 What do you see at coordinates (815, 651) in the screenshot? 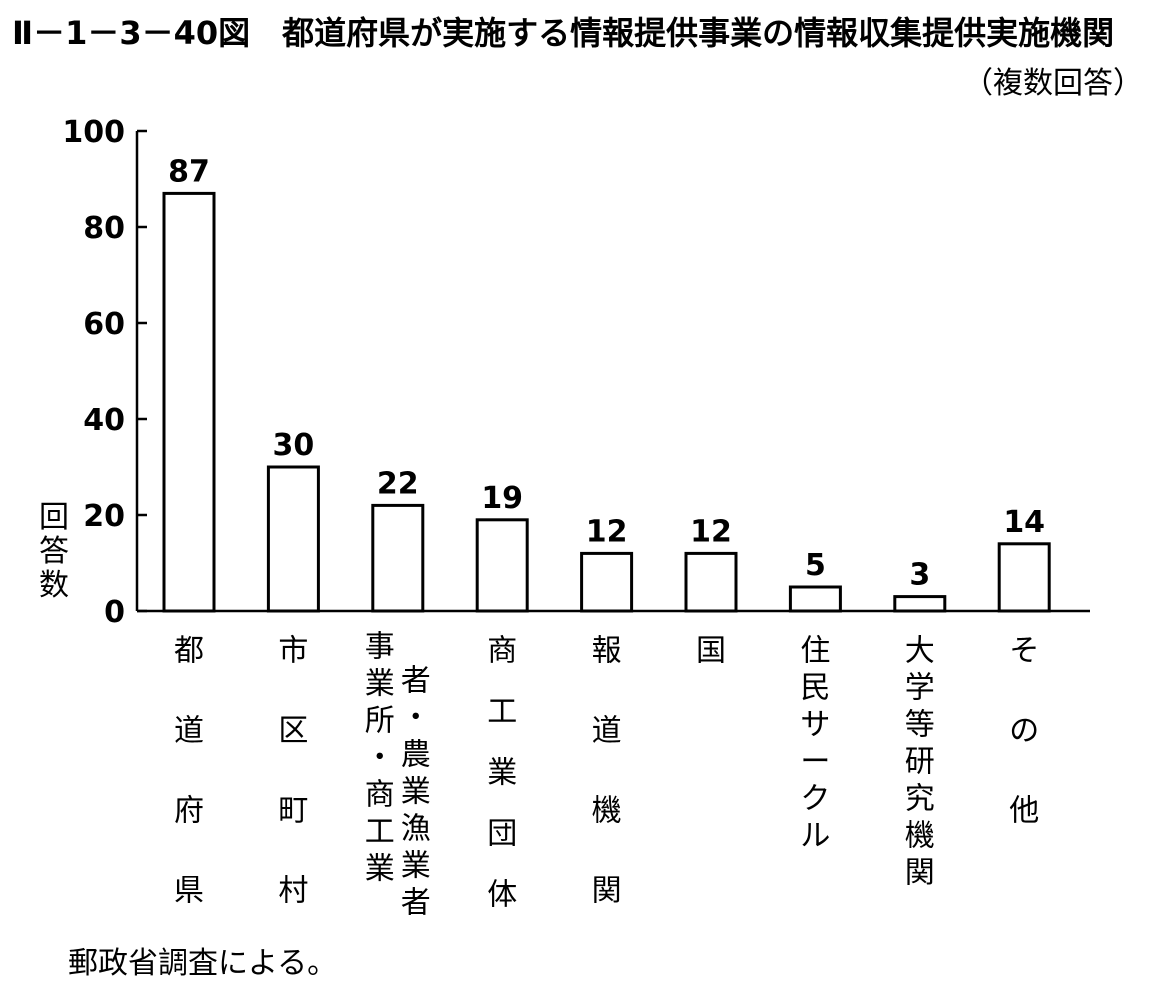
I see `category-label-char: 住` at bounding box center [815, 651].